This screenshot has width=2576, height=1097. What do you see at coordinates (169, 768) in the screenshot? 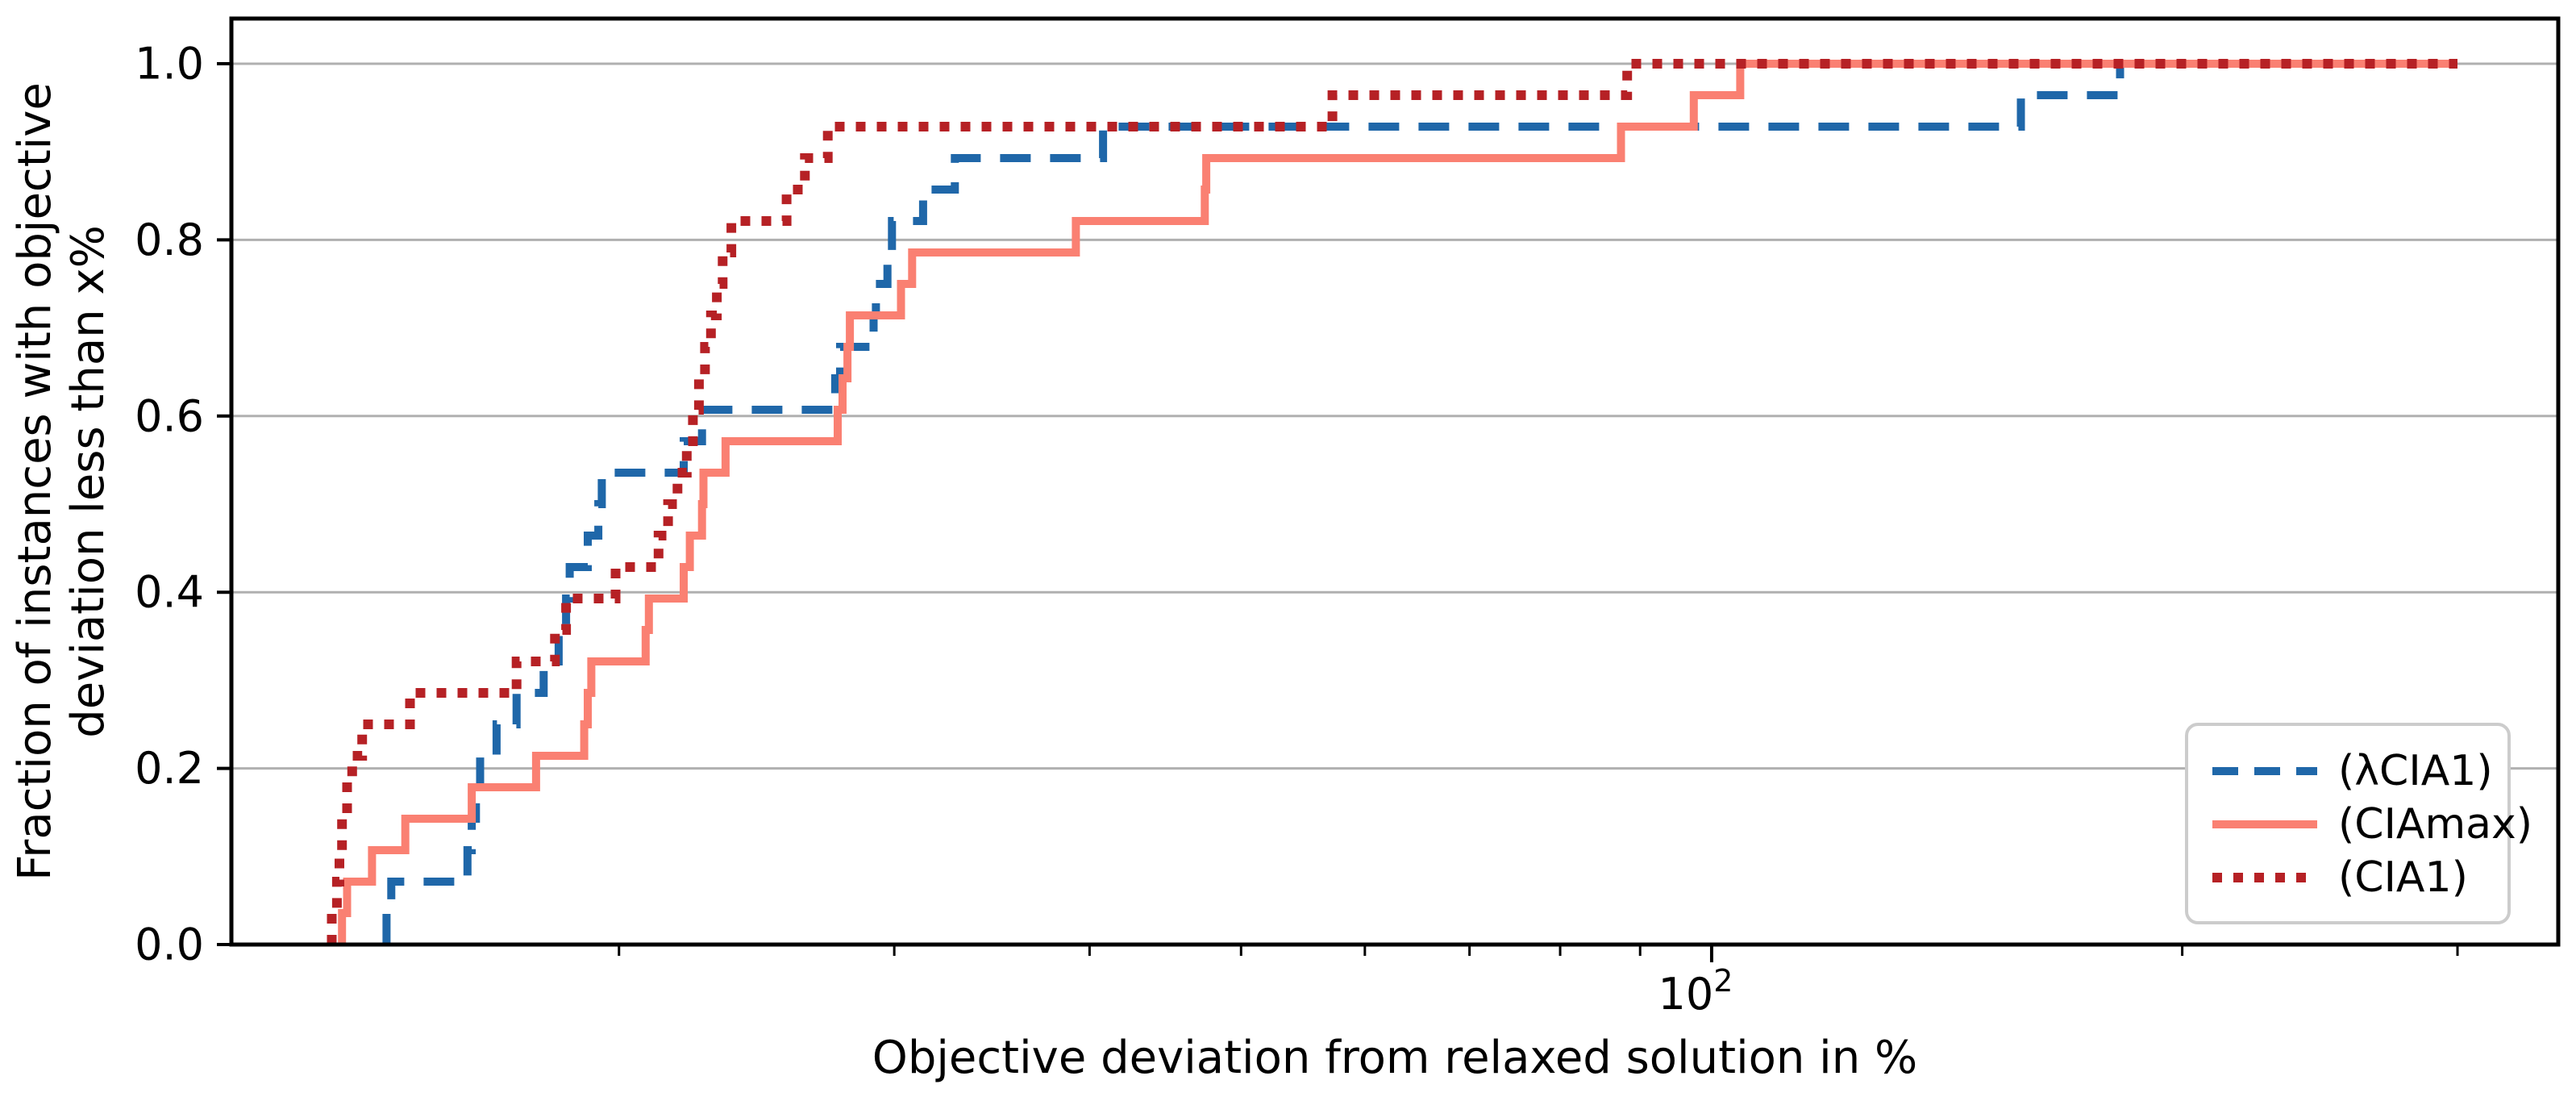
I see `y-tick-label: 0.2` at bounding box center [169, 768].